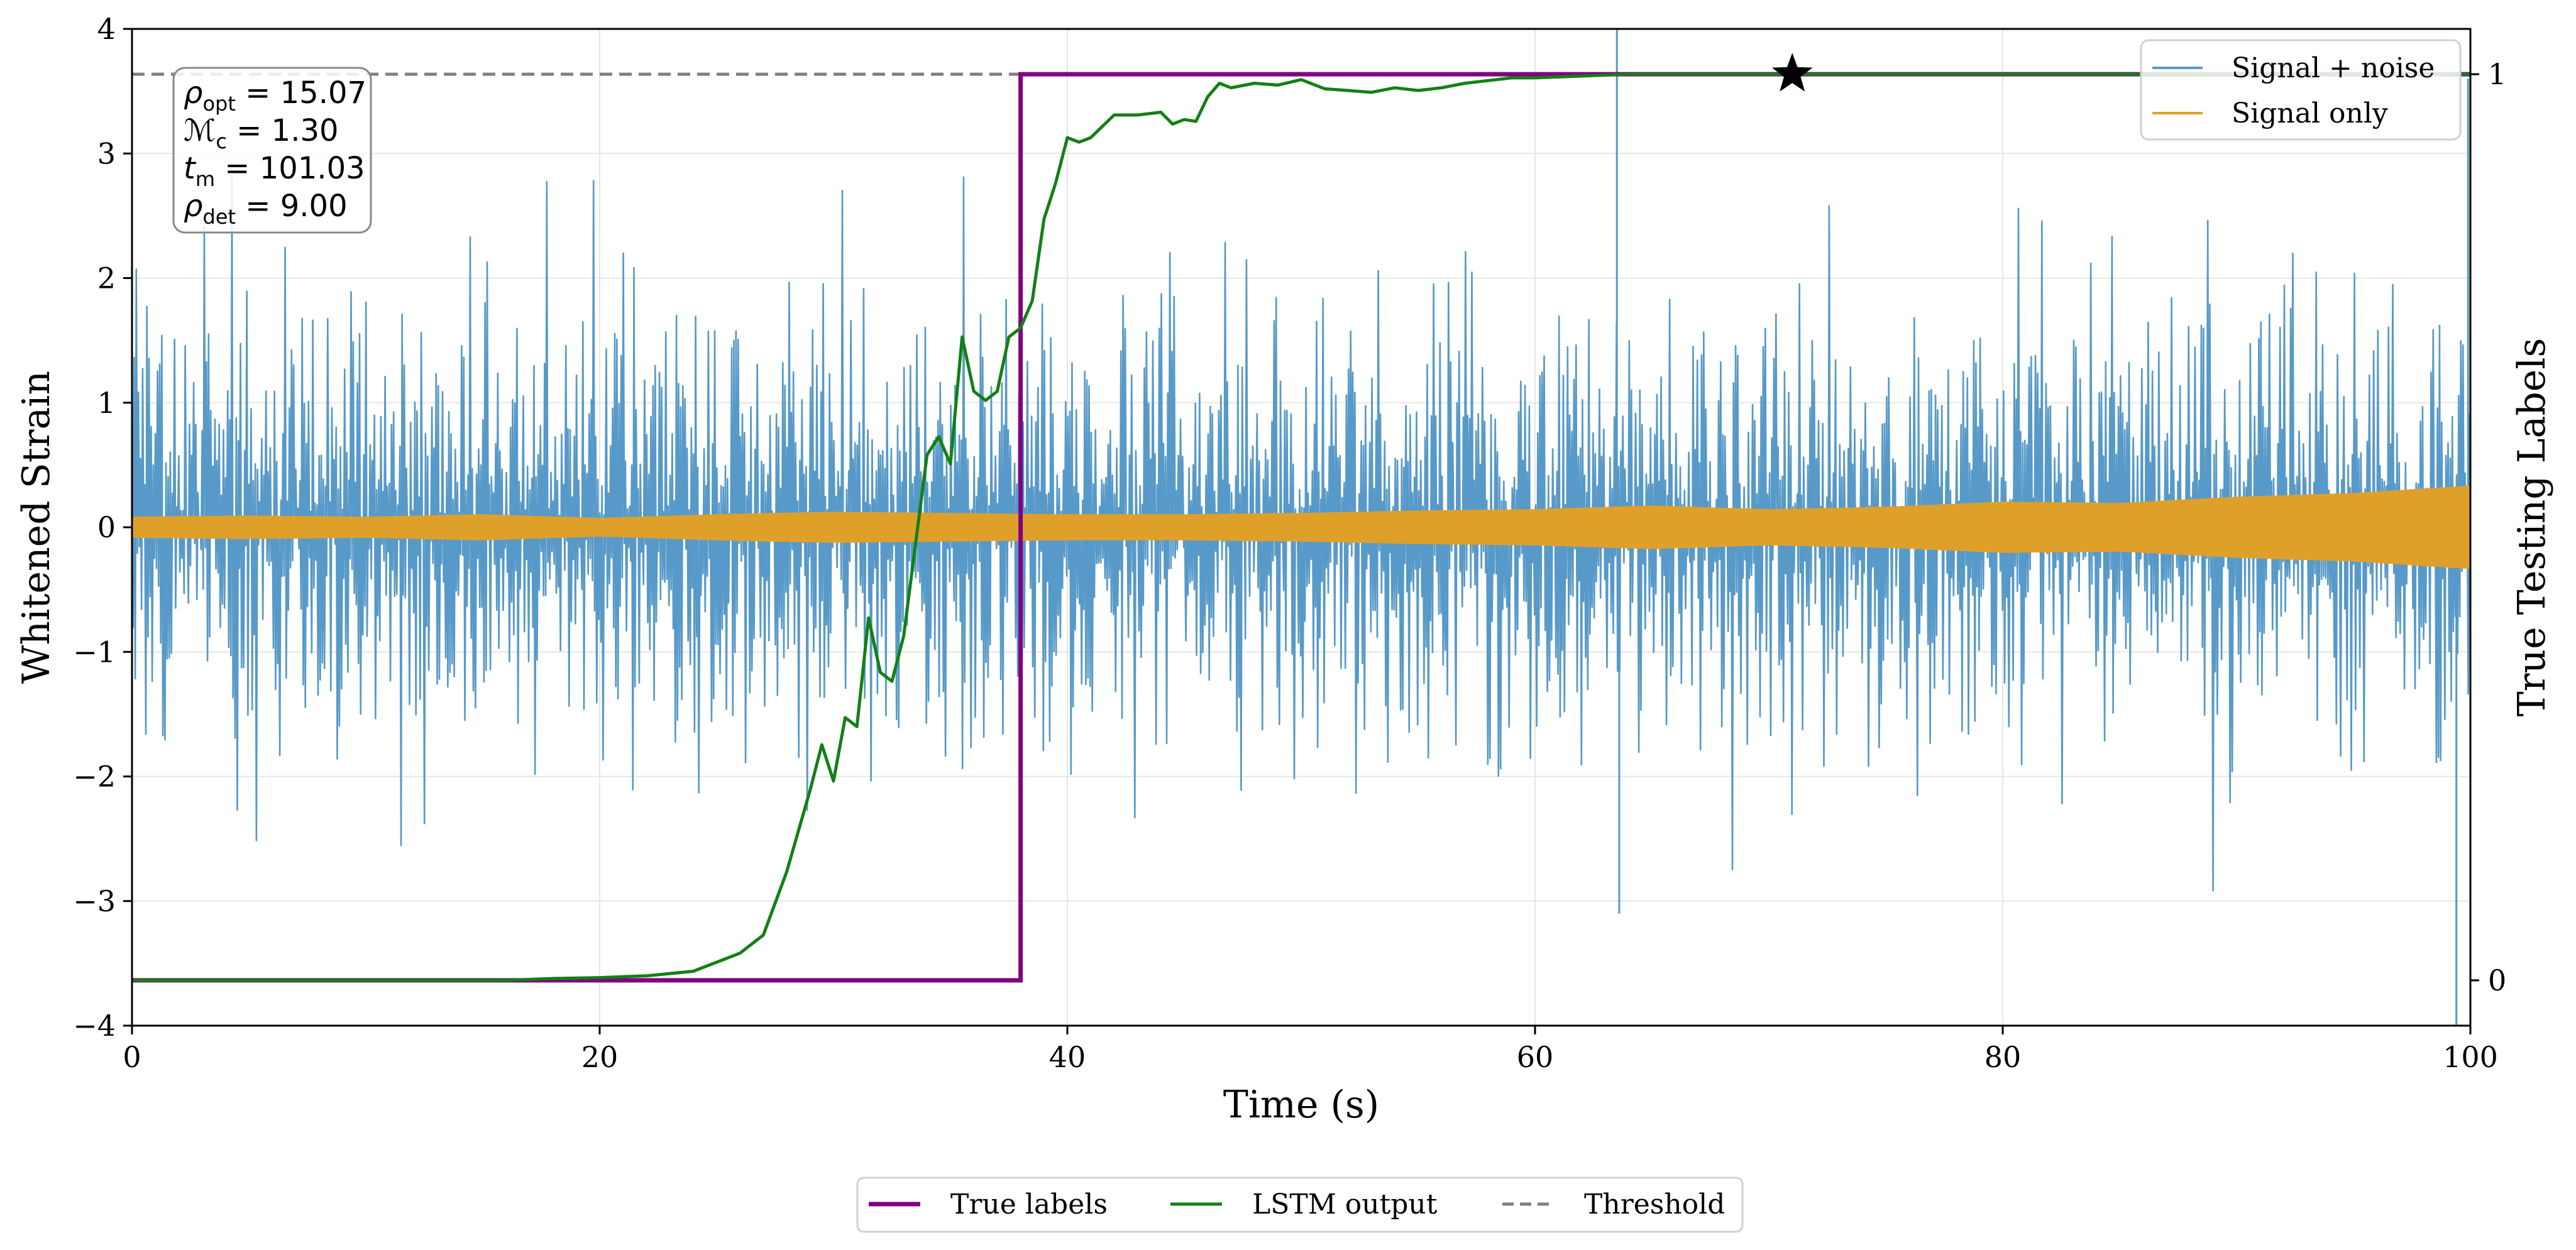  What do you see at coordinates (1345, 1204) in the screenshot?
I see `legend-lower-label: LSTM output` at bounding box center [1345, 1204].